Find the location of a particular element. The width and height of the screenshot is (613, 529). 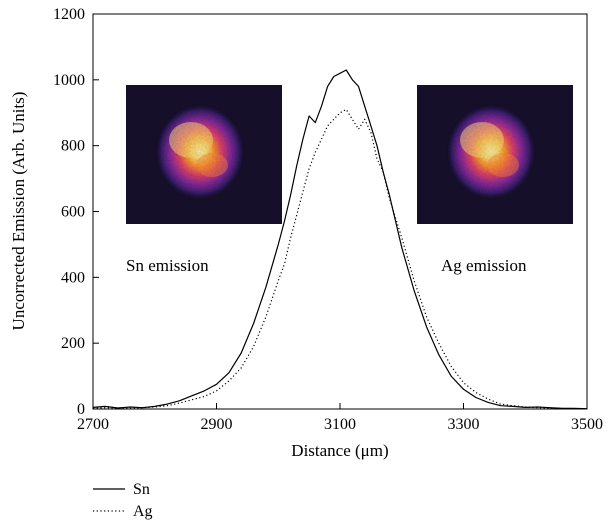

legend: Sn Ag is located at coordinates (123, 500).